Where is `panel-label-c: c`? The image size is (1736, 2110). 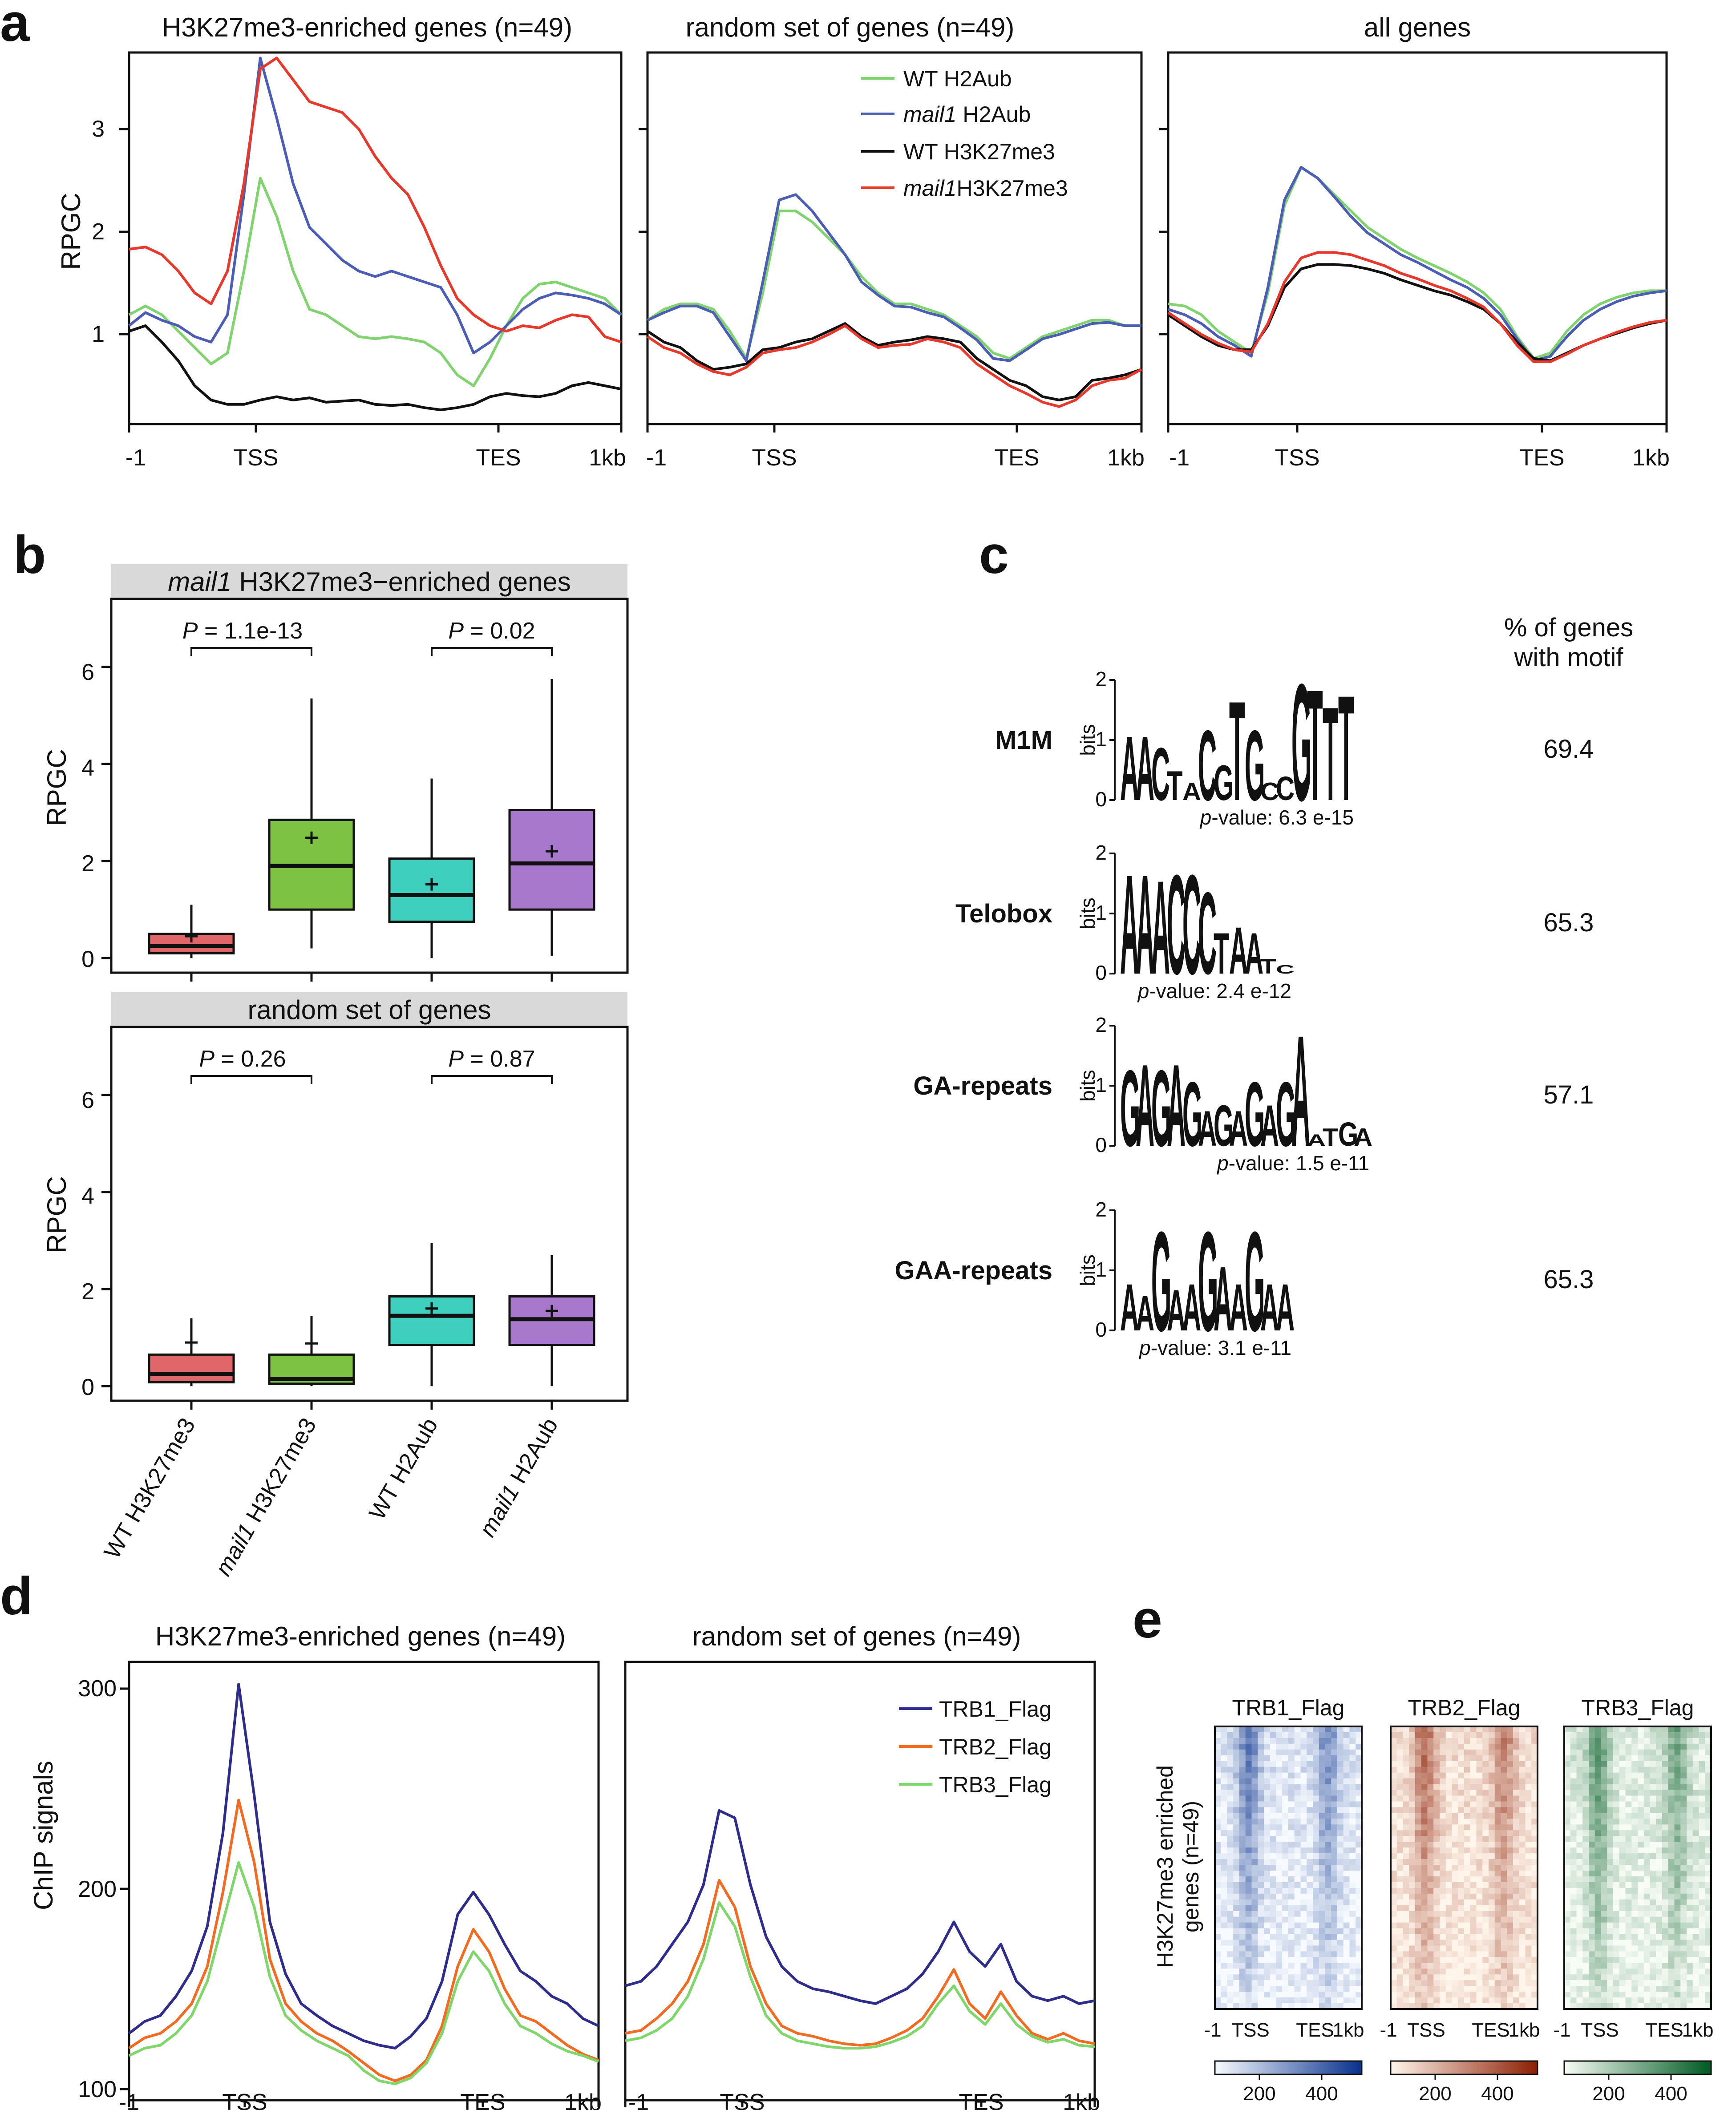 panel-label-c: c is located at coordinates (994, 555).